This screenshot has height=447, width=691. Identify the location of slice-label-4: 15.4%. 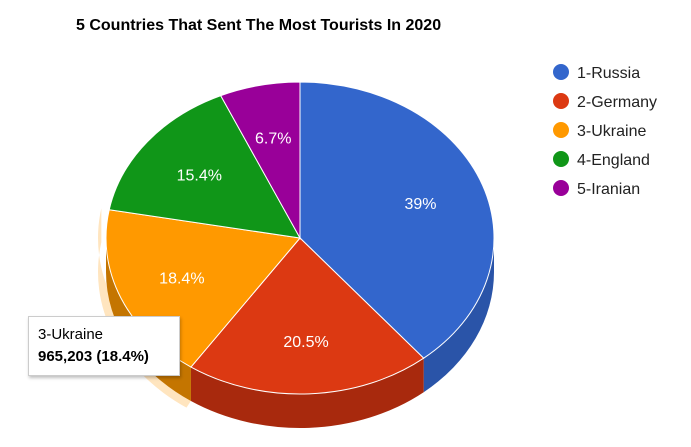
(199, 175).